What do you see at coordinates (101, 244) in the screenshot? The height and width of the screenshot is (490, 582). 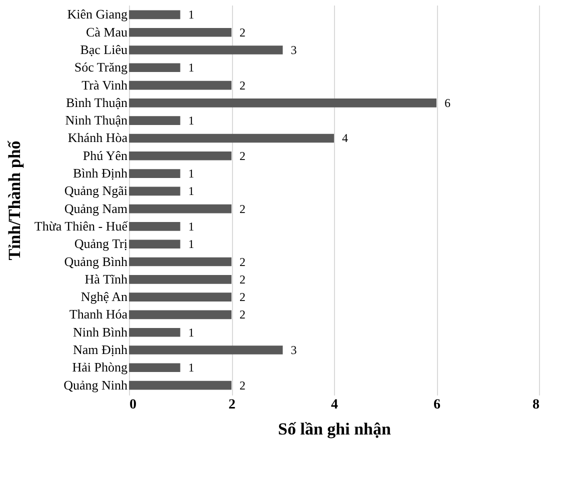 I see `y-tick-label: Quảng Trị` at bounding box center [101, 244].